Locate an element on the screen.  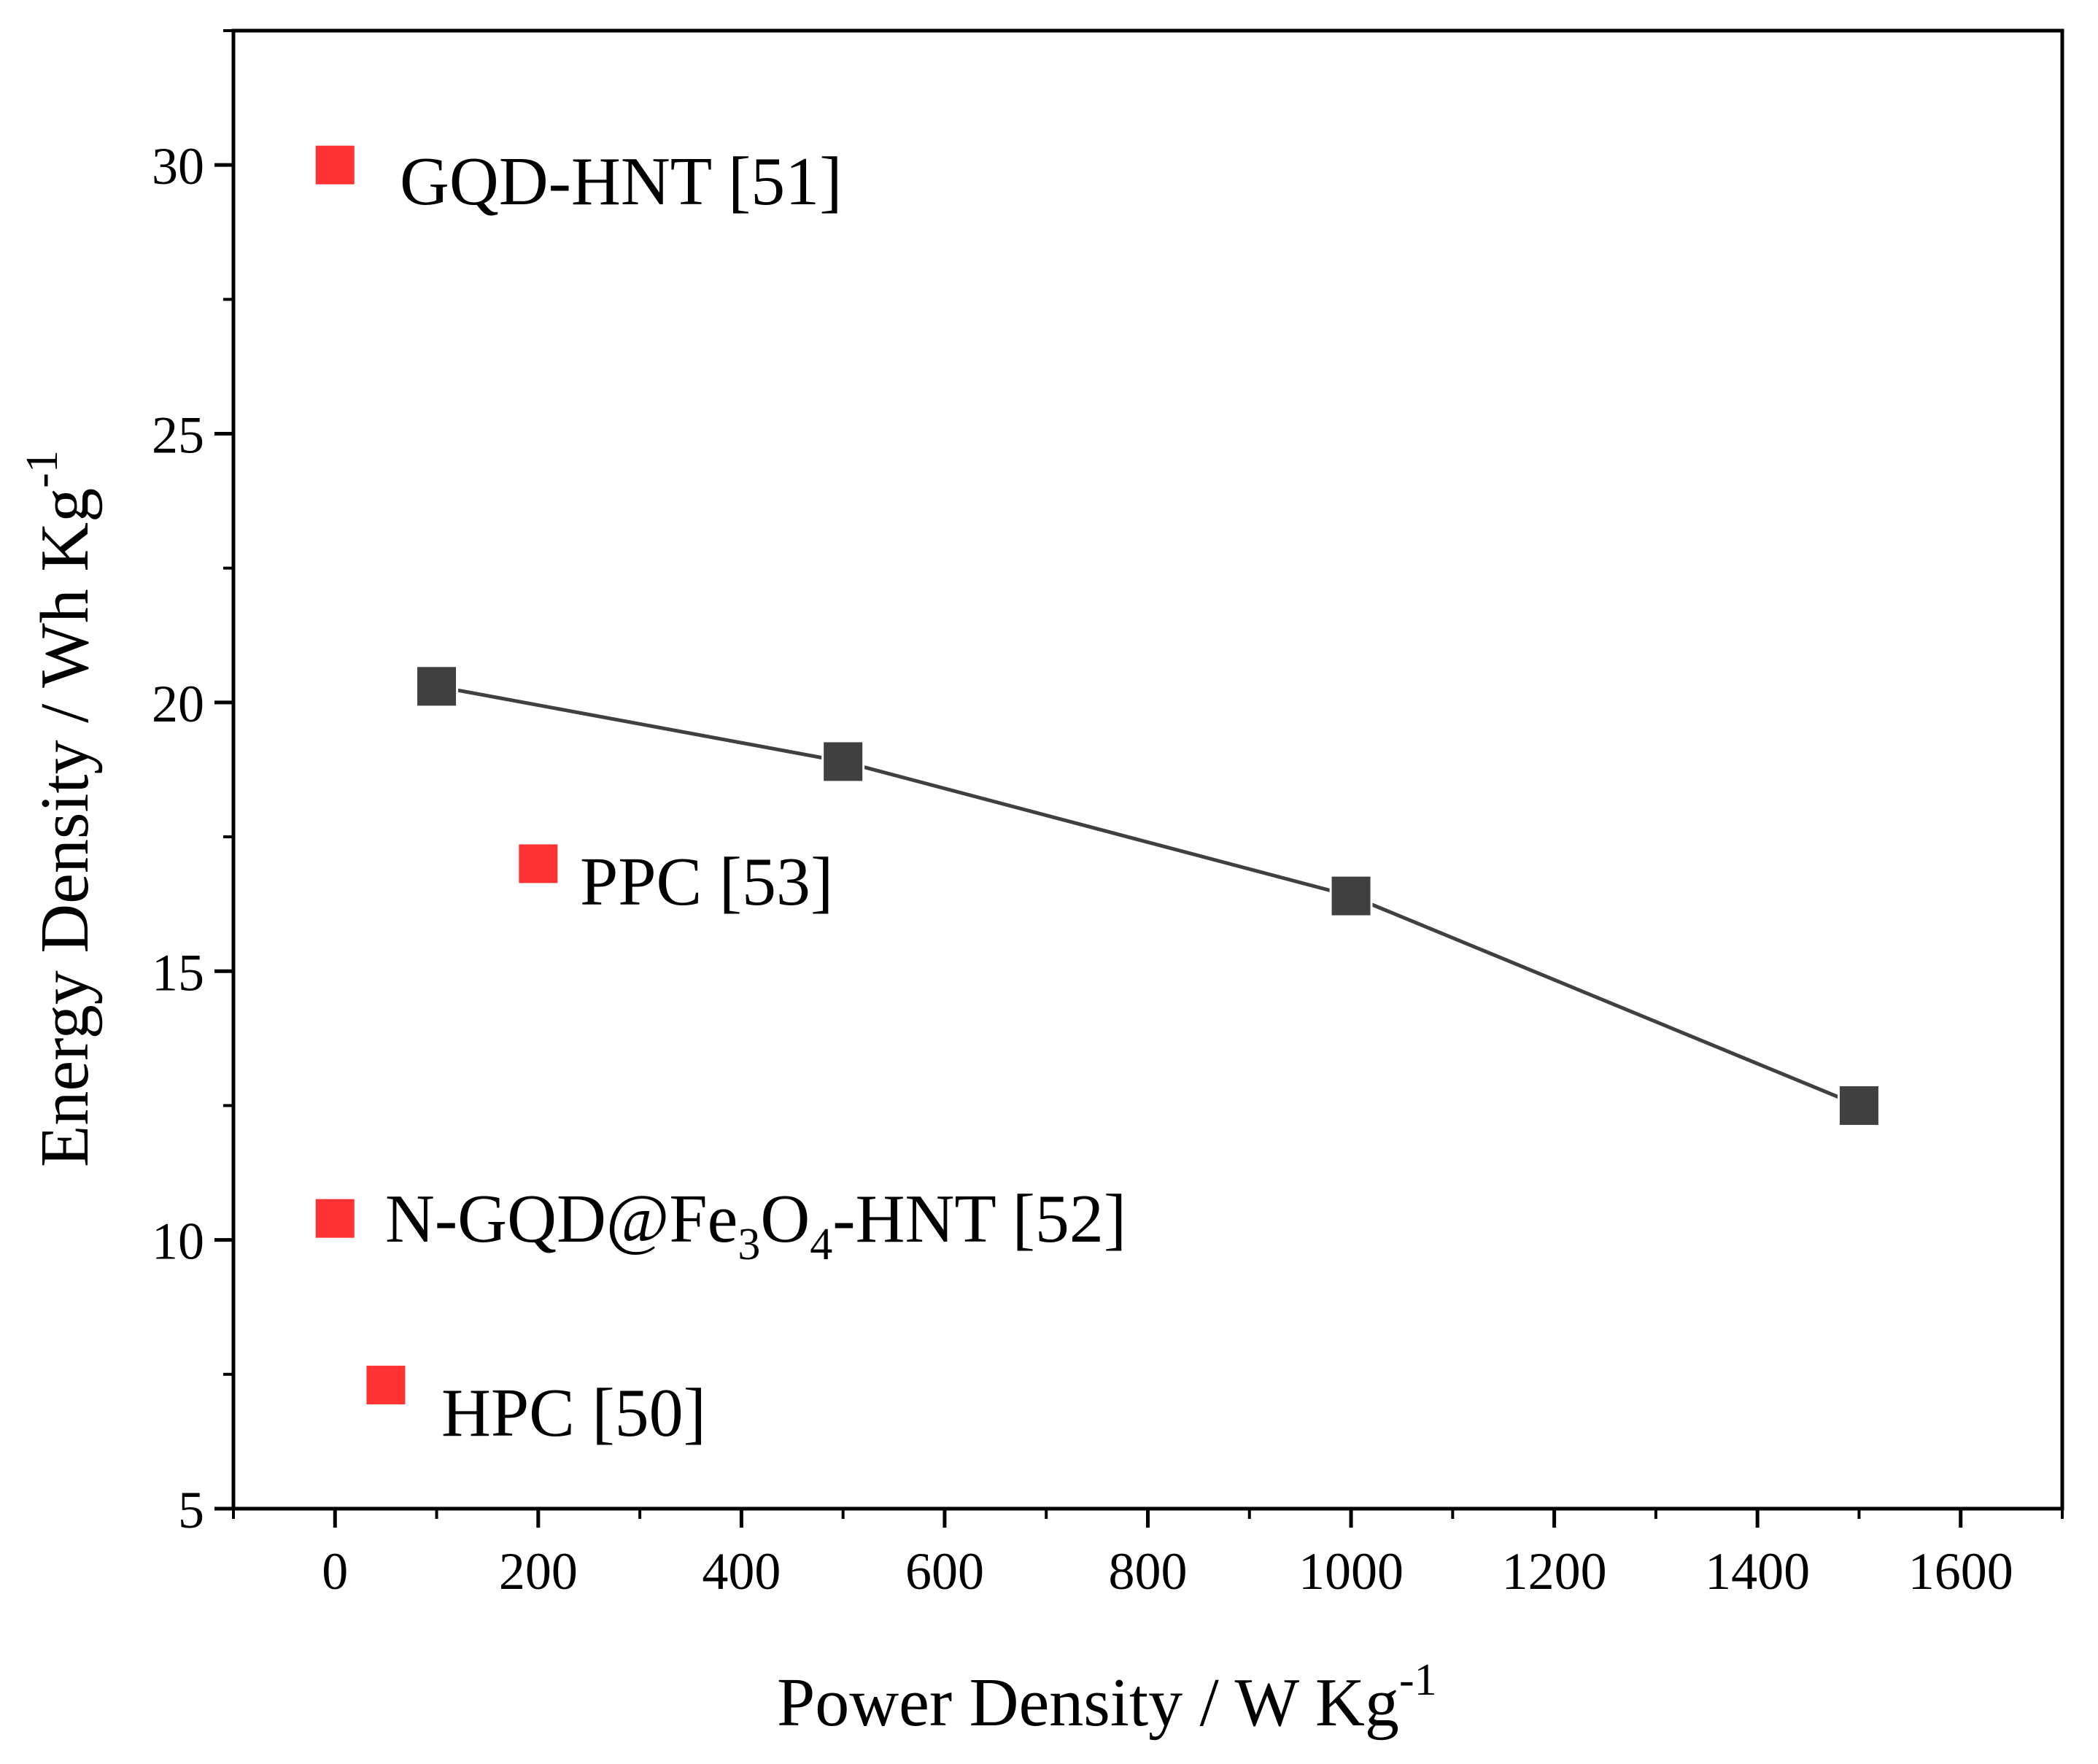
x-axis-title: Power Density / W Kg-1 is located at coordinates (1107, 1698).